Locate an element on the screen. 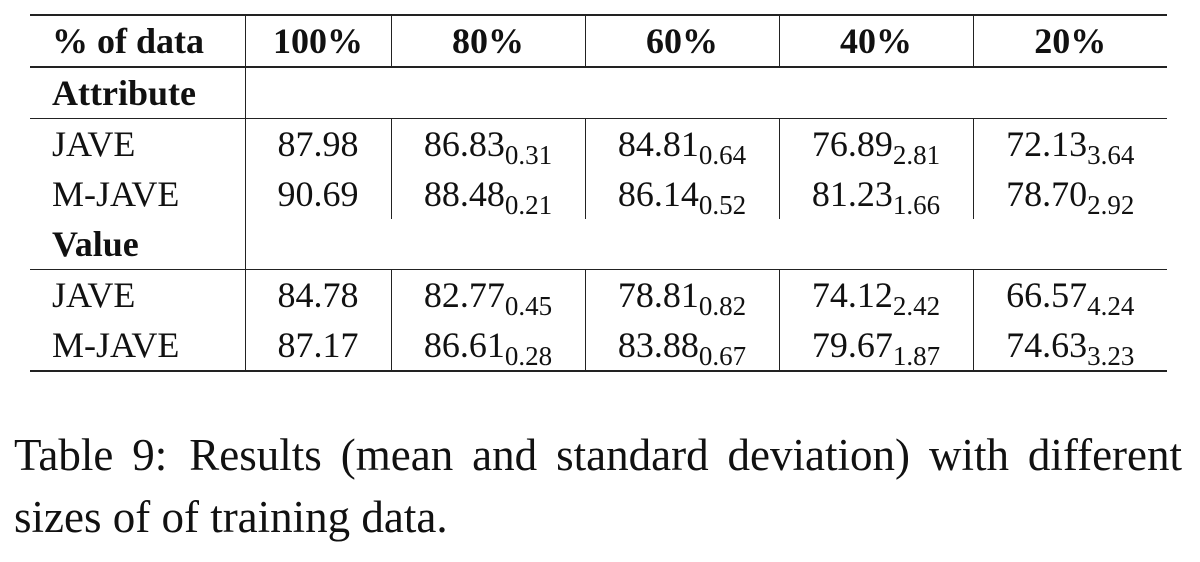 This screenshot has height=562, width=1200. std: 1.66 is located at coordinates (916, 205).